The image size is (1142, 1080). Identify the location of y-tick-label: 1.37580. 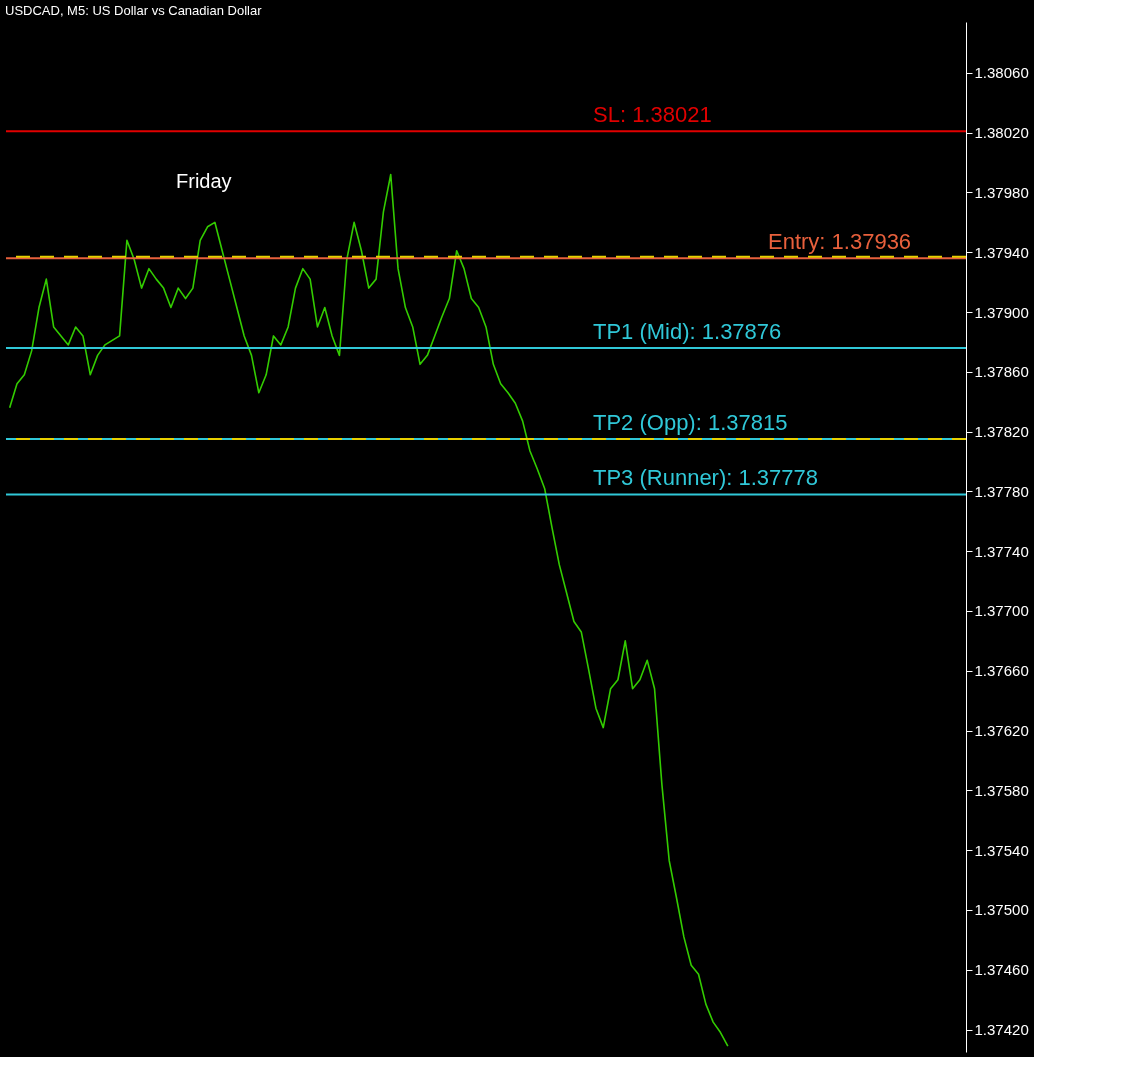
(1001, 790).